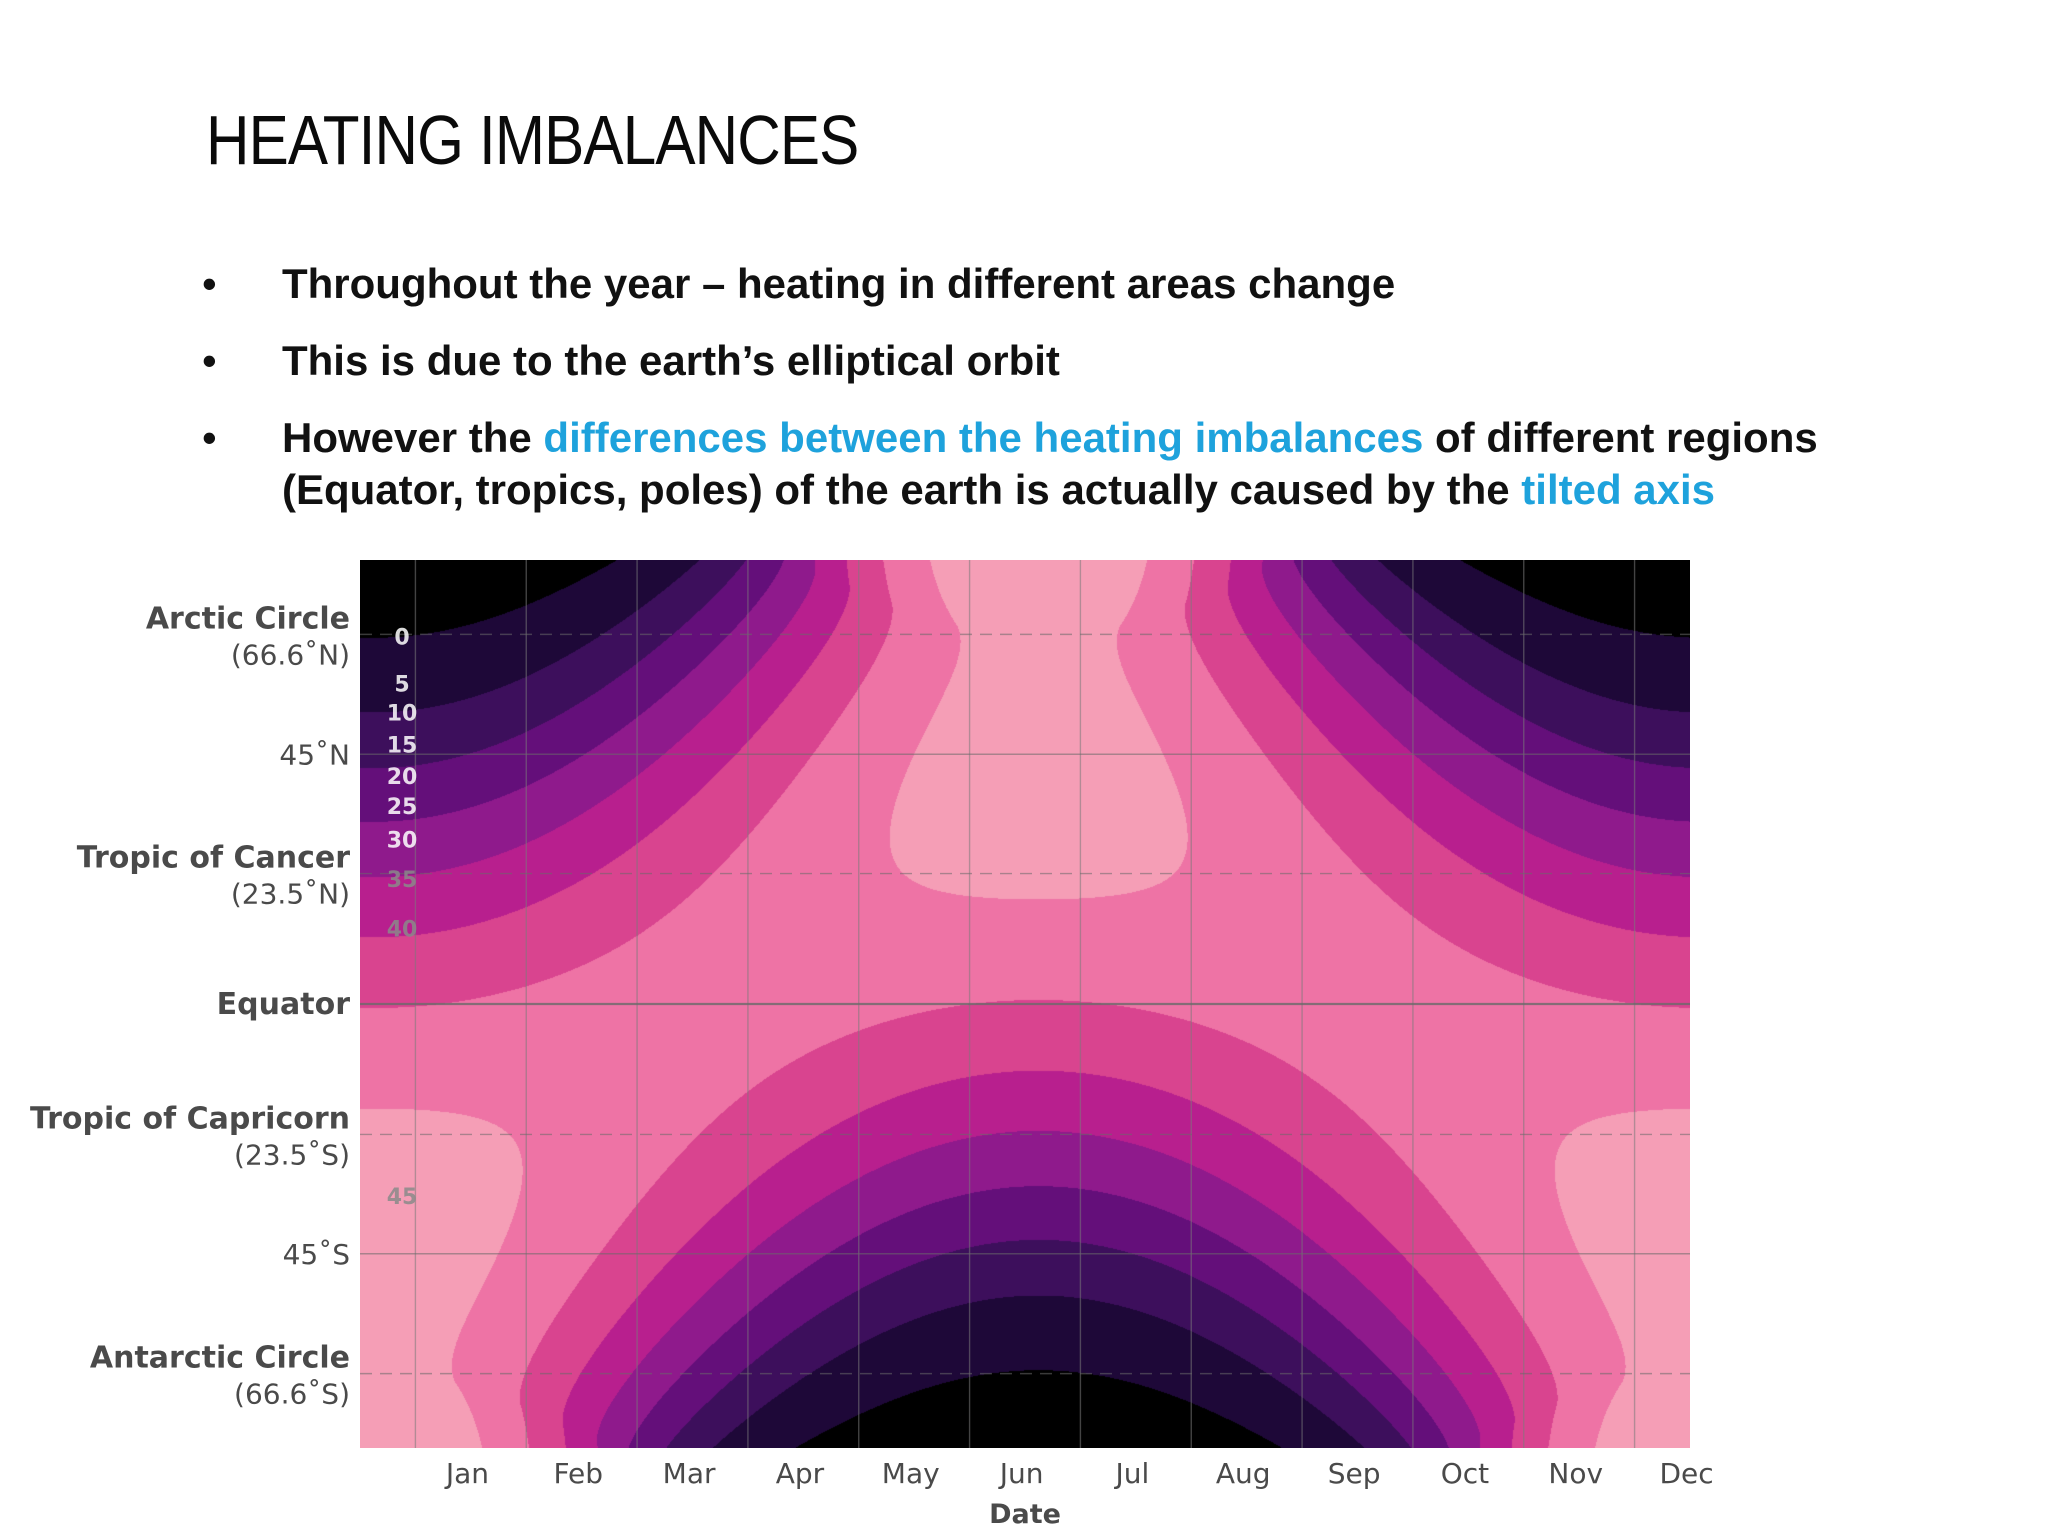 This screenshot has height=1536, width=2048. What do you see at coordinates (413, 437) in the screenshot?
I see `bullet-text: However the` at bounding box center [413, 437].